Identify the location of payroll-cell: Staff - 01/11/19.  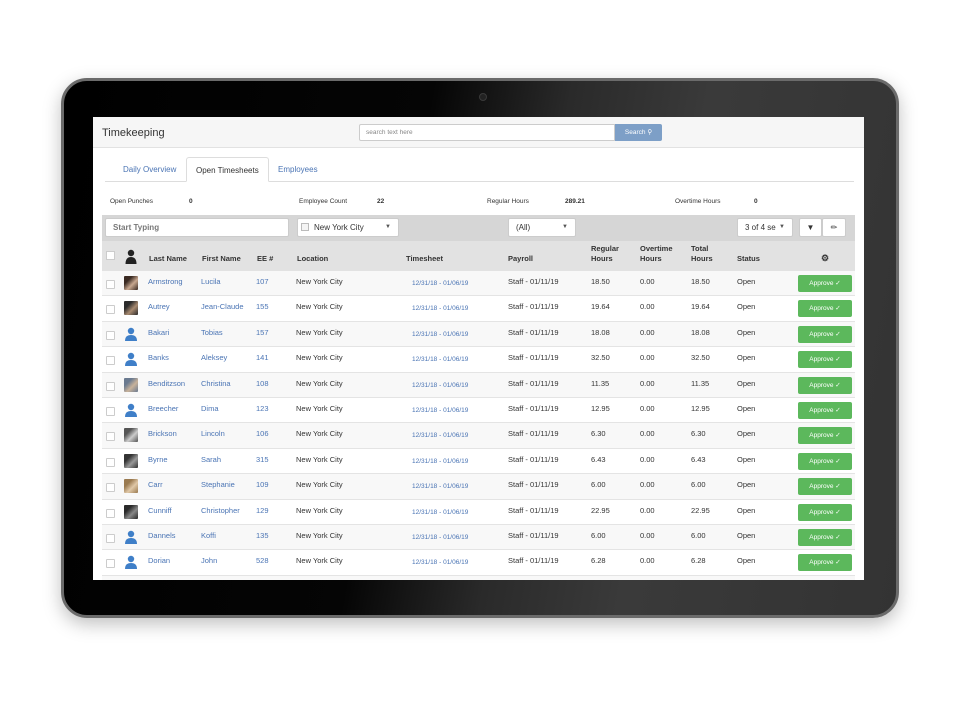
(533, 383).